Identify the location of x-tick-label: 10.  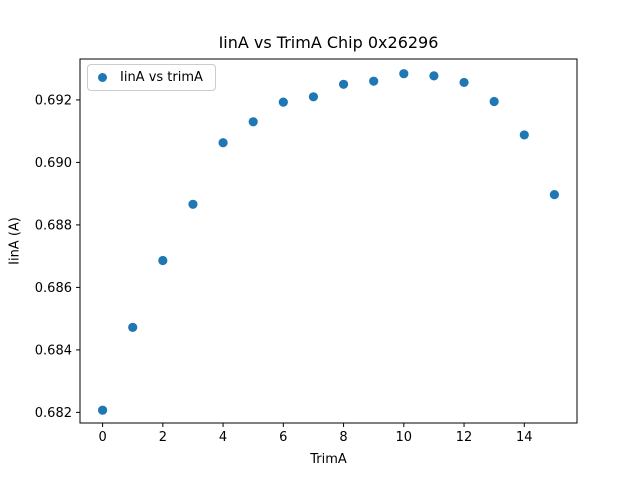
(404, 437).